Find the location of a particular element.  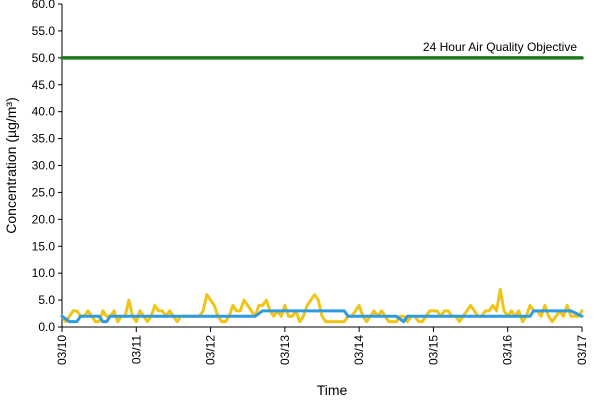

y-tick-label: 0.0 is located at coordinates (46, 327).